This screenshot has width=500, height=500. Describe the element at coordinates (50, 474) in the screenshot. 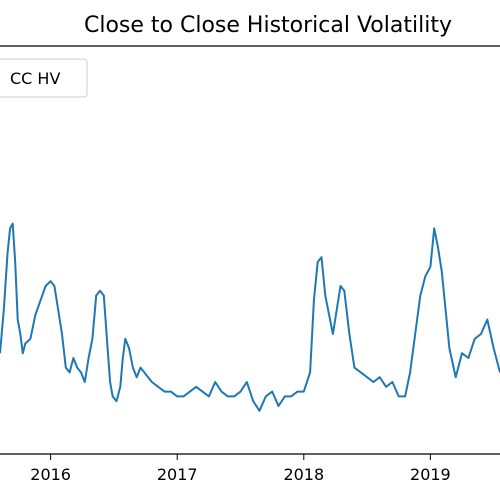

I see `x-tick-label: 2016` at that location.